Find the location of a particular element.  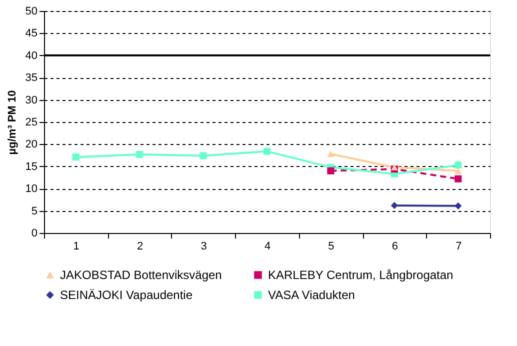

y-tick-label: 45 is located at coordinates (31, 34).